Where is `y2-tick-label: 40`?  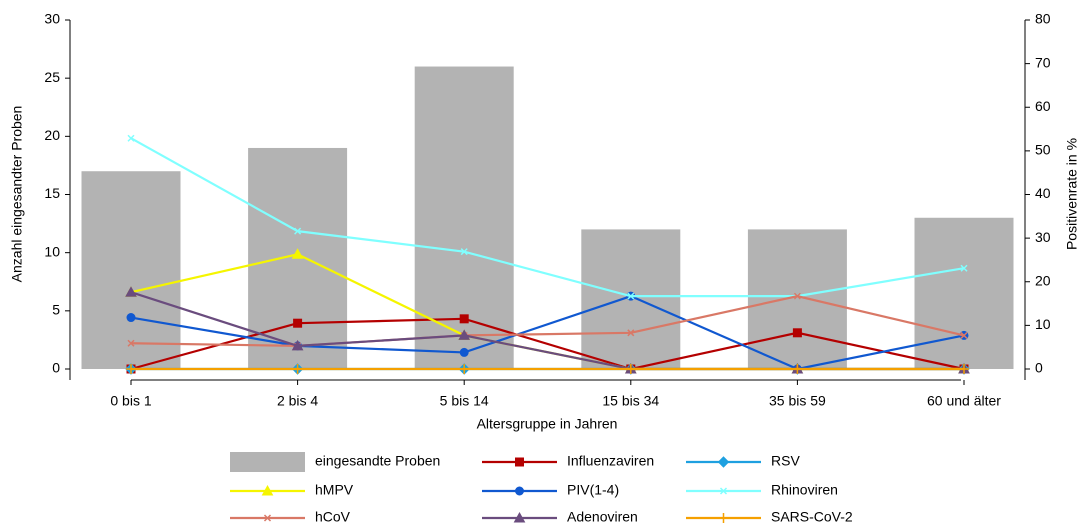 y2-tick-label: 40 is located at coordinates (1043, 193).